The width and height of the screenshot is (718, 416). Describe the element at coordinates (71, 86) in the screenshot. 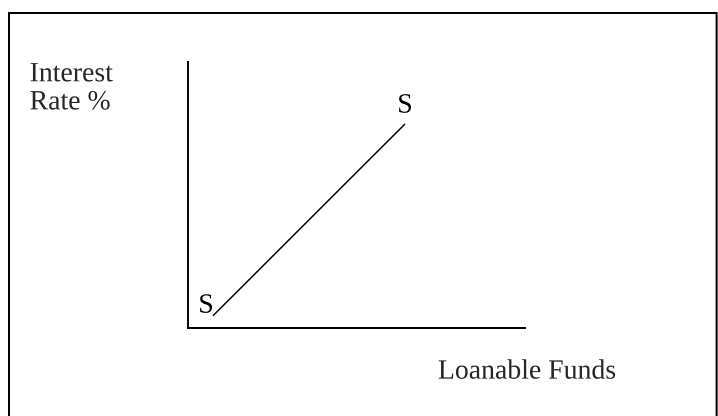

I see `y-axis-title: Interest Rate %` at that location.